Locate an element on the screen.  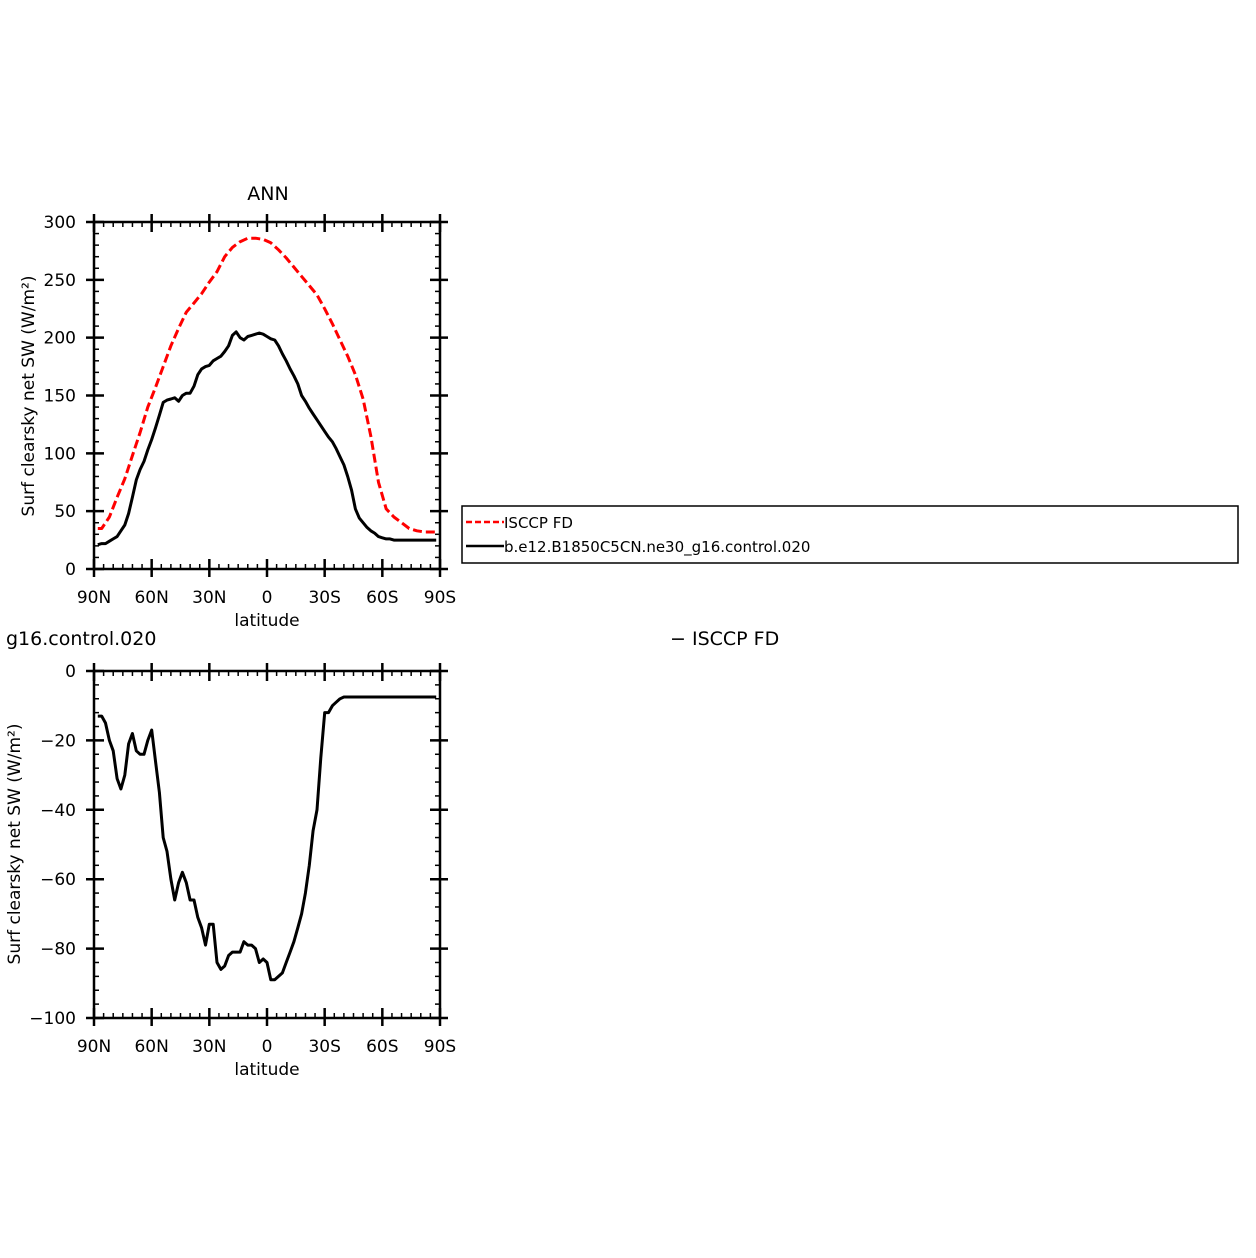
y-tick-label: −20 is located at coordinates (58, 741).